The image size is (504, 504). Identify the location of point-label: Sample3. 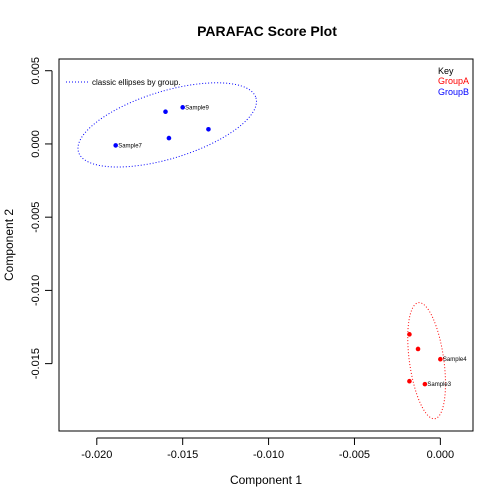
(439, 385).